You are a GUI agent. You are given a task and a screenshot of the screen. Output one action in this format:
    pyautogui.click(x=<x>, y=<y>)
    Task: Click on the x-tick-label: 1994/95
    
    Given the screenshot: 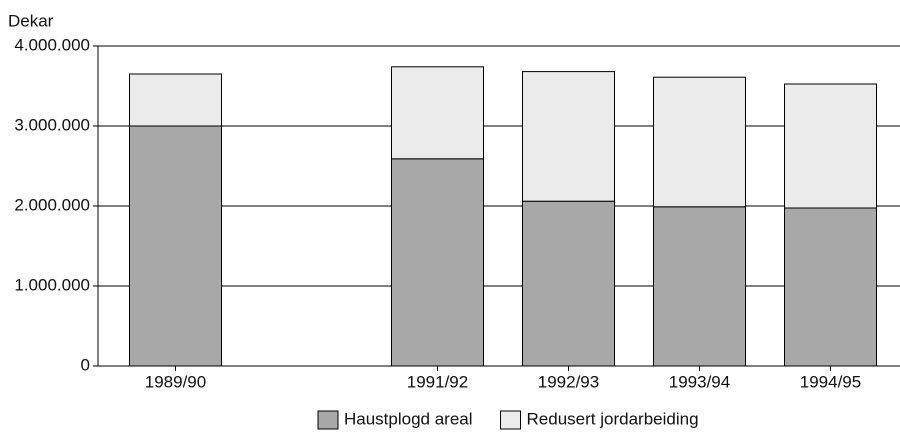 What is the action you would take?
    pyautogui.click(x=830, y=381)
    